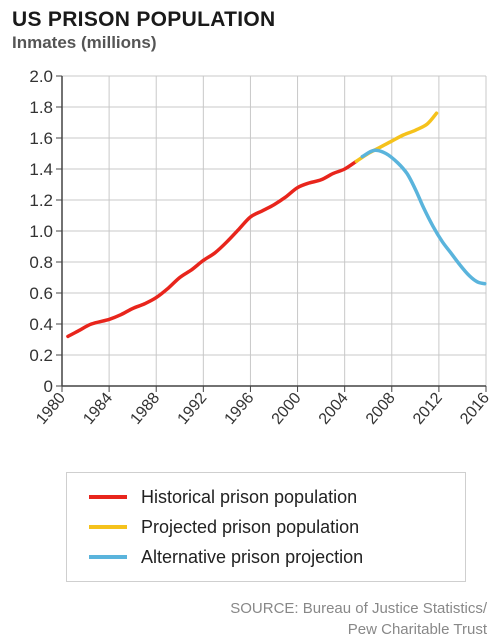  What do you see at coordinates (41, 231) in the screenshot?
I see `y-tick-label-5: 1.0` at bounding box center [41, 231].